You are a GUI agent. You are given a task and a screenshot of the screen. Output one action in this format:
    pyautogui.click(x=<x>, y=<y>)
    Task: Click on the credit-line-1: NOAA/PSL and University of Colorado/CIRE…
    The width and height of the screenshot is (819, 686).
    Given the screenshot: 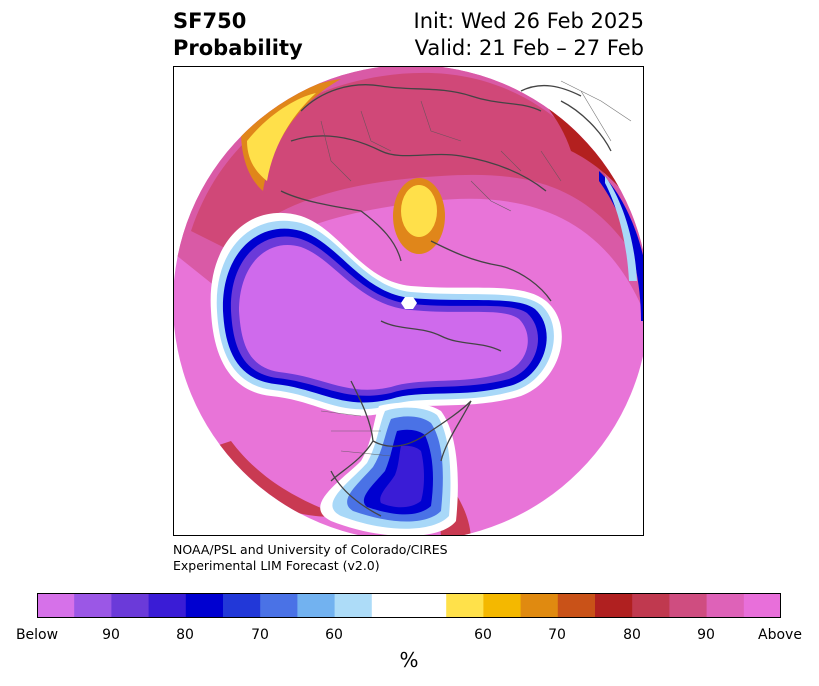 What is the action you would take?
    pyautogui.click(x=310, y=549)
    